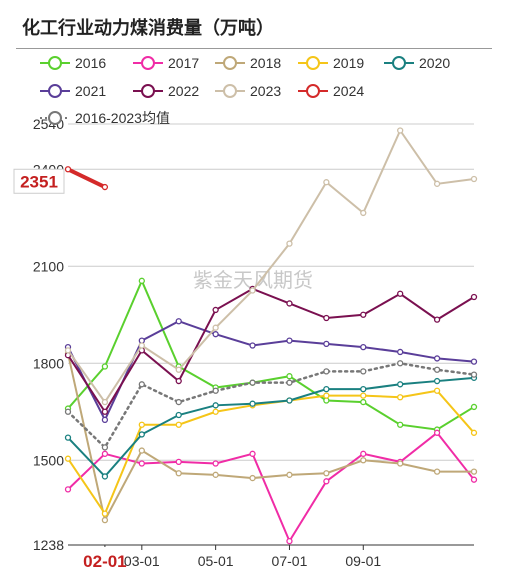  What do you see at coordinates (265, 91) in the screenshot?
I see `legend-label: 2023` at bounding box center [265, 91].